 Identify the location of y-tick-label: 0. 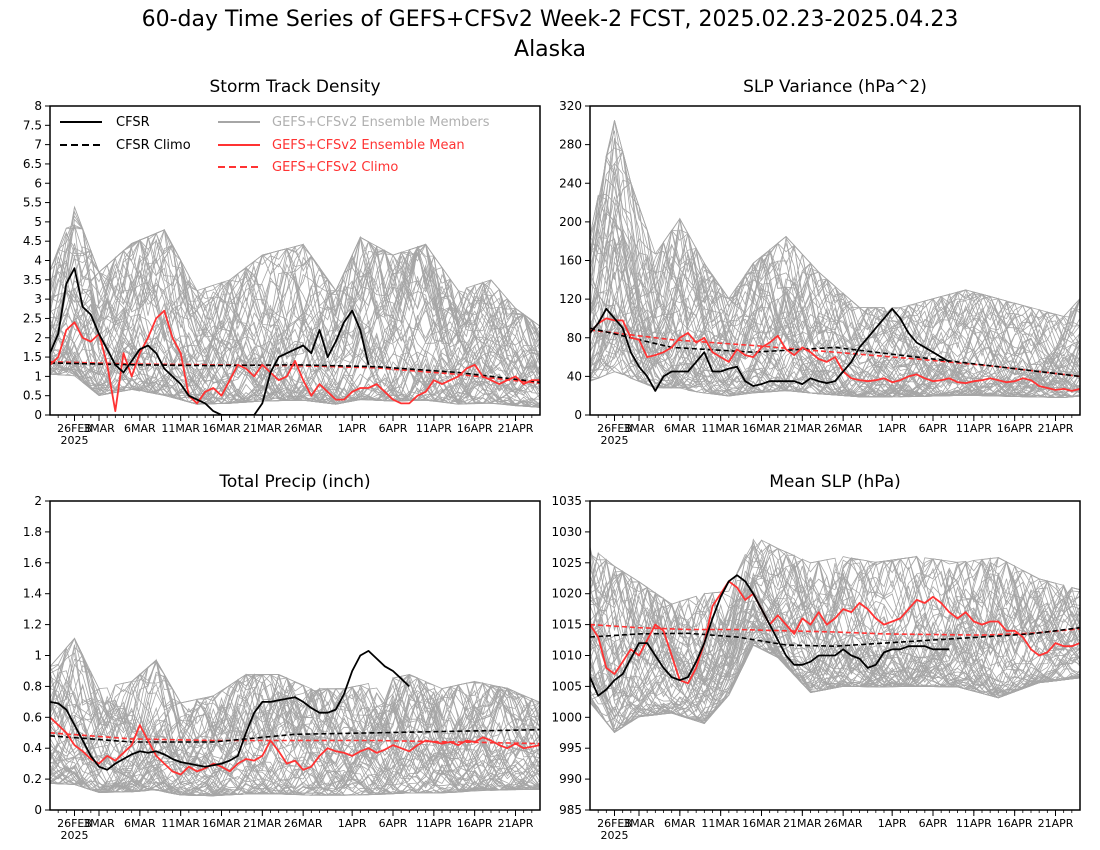
(38, 810).